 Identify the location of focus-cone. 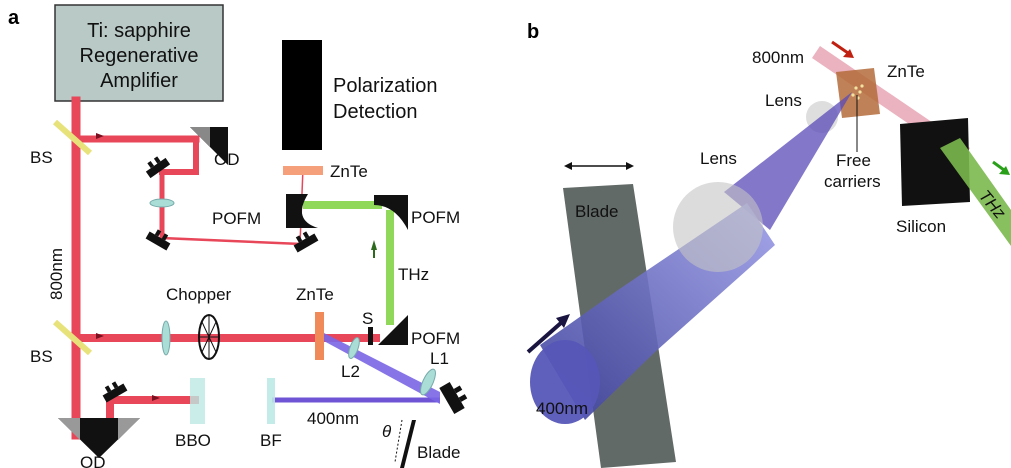
(788, 161).